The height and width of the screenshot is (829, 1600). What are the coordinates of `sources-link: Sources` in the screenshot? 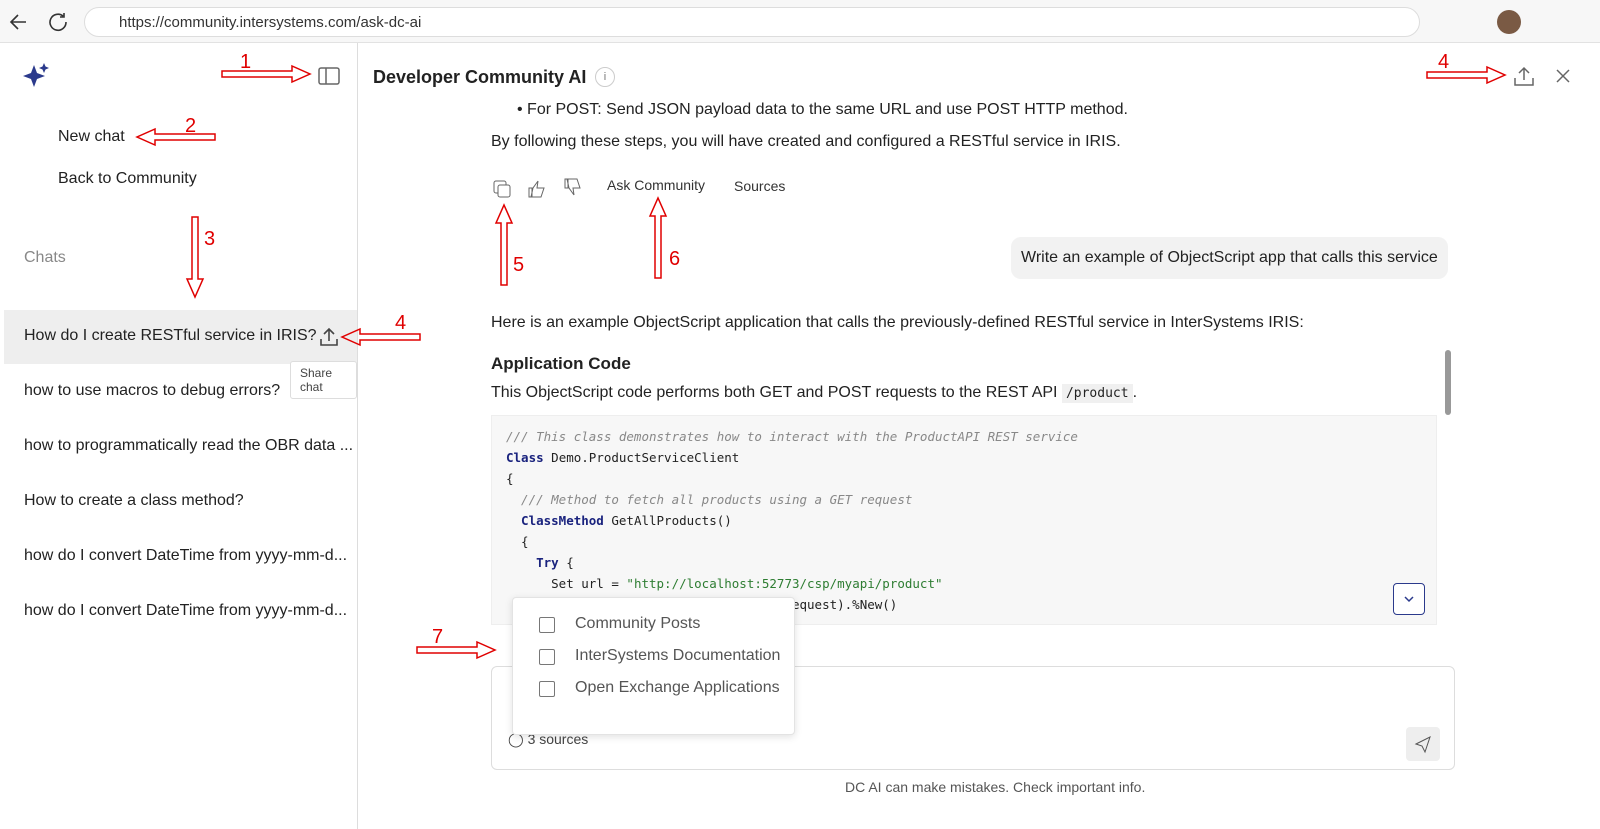 It's located at (760, 186).